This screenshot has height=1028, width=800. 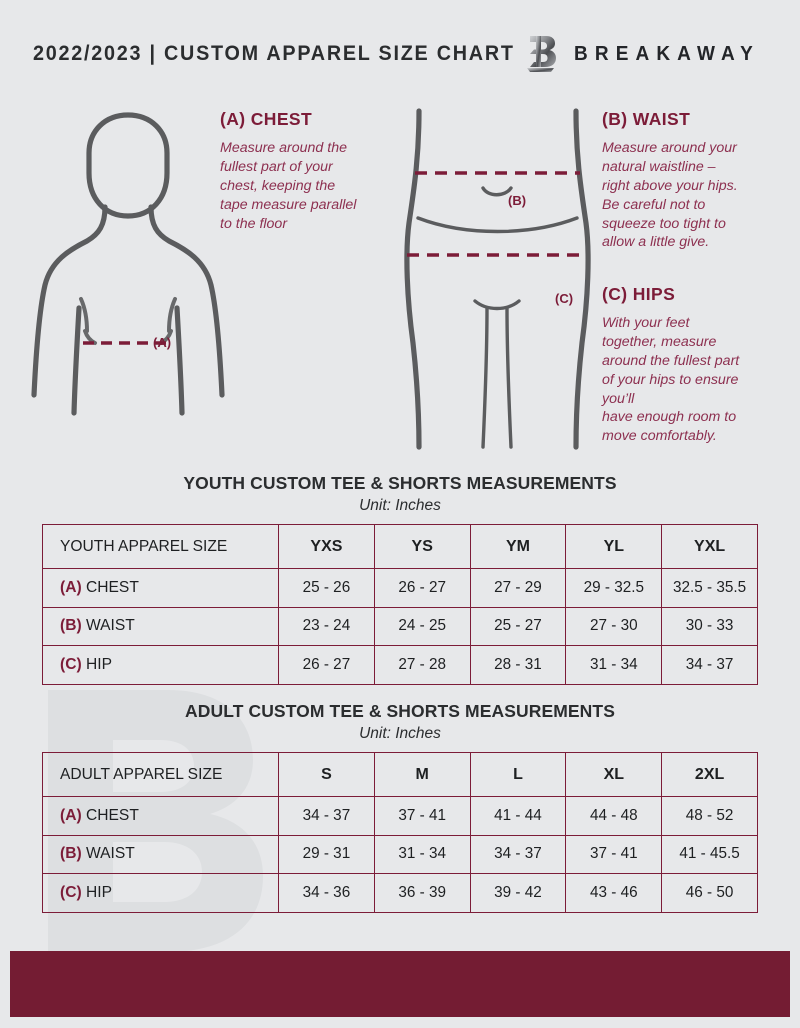 What do you see at coordinates (326, 588) in the screenshot?
I see `youth-cell-chest-yxs: 25 - 26` at bounding box center [326, 588].